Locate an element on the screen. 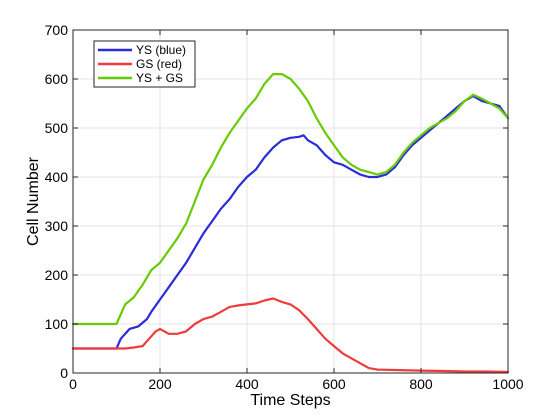  y-tick-label: 100 is located at coordinates (57, 324).